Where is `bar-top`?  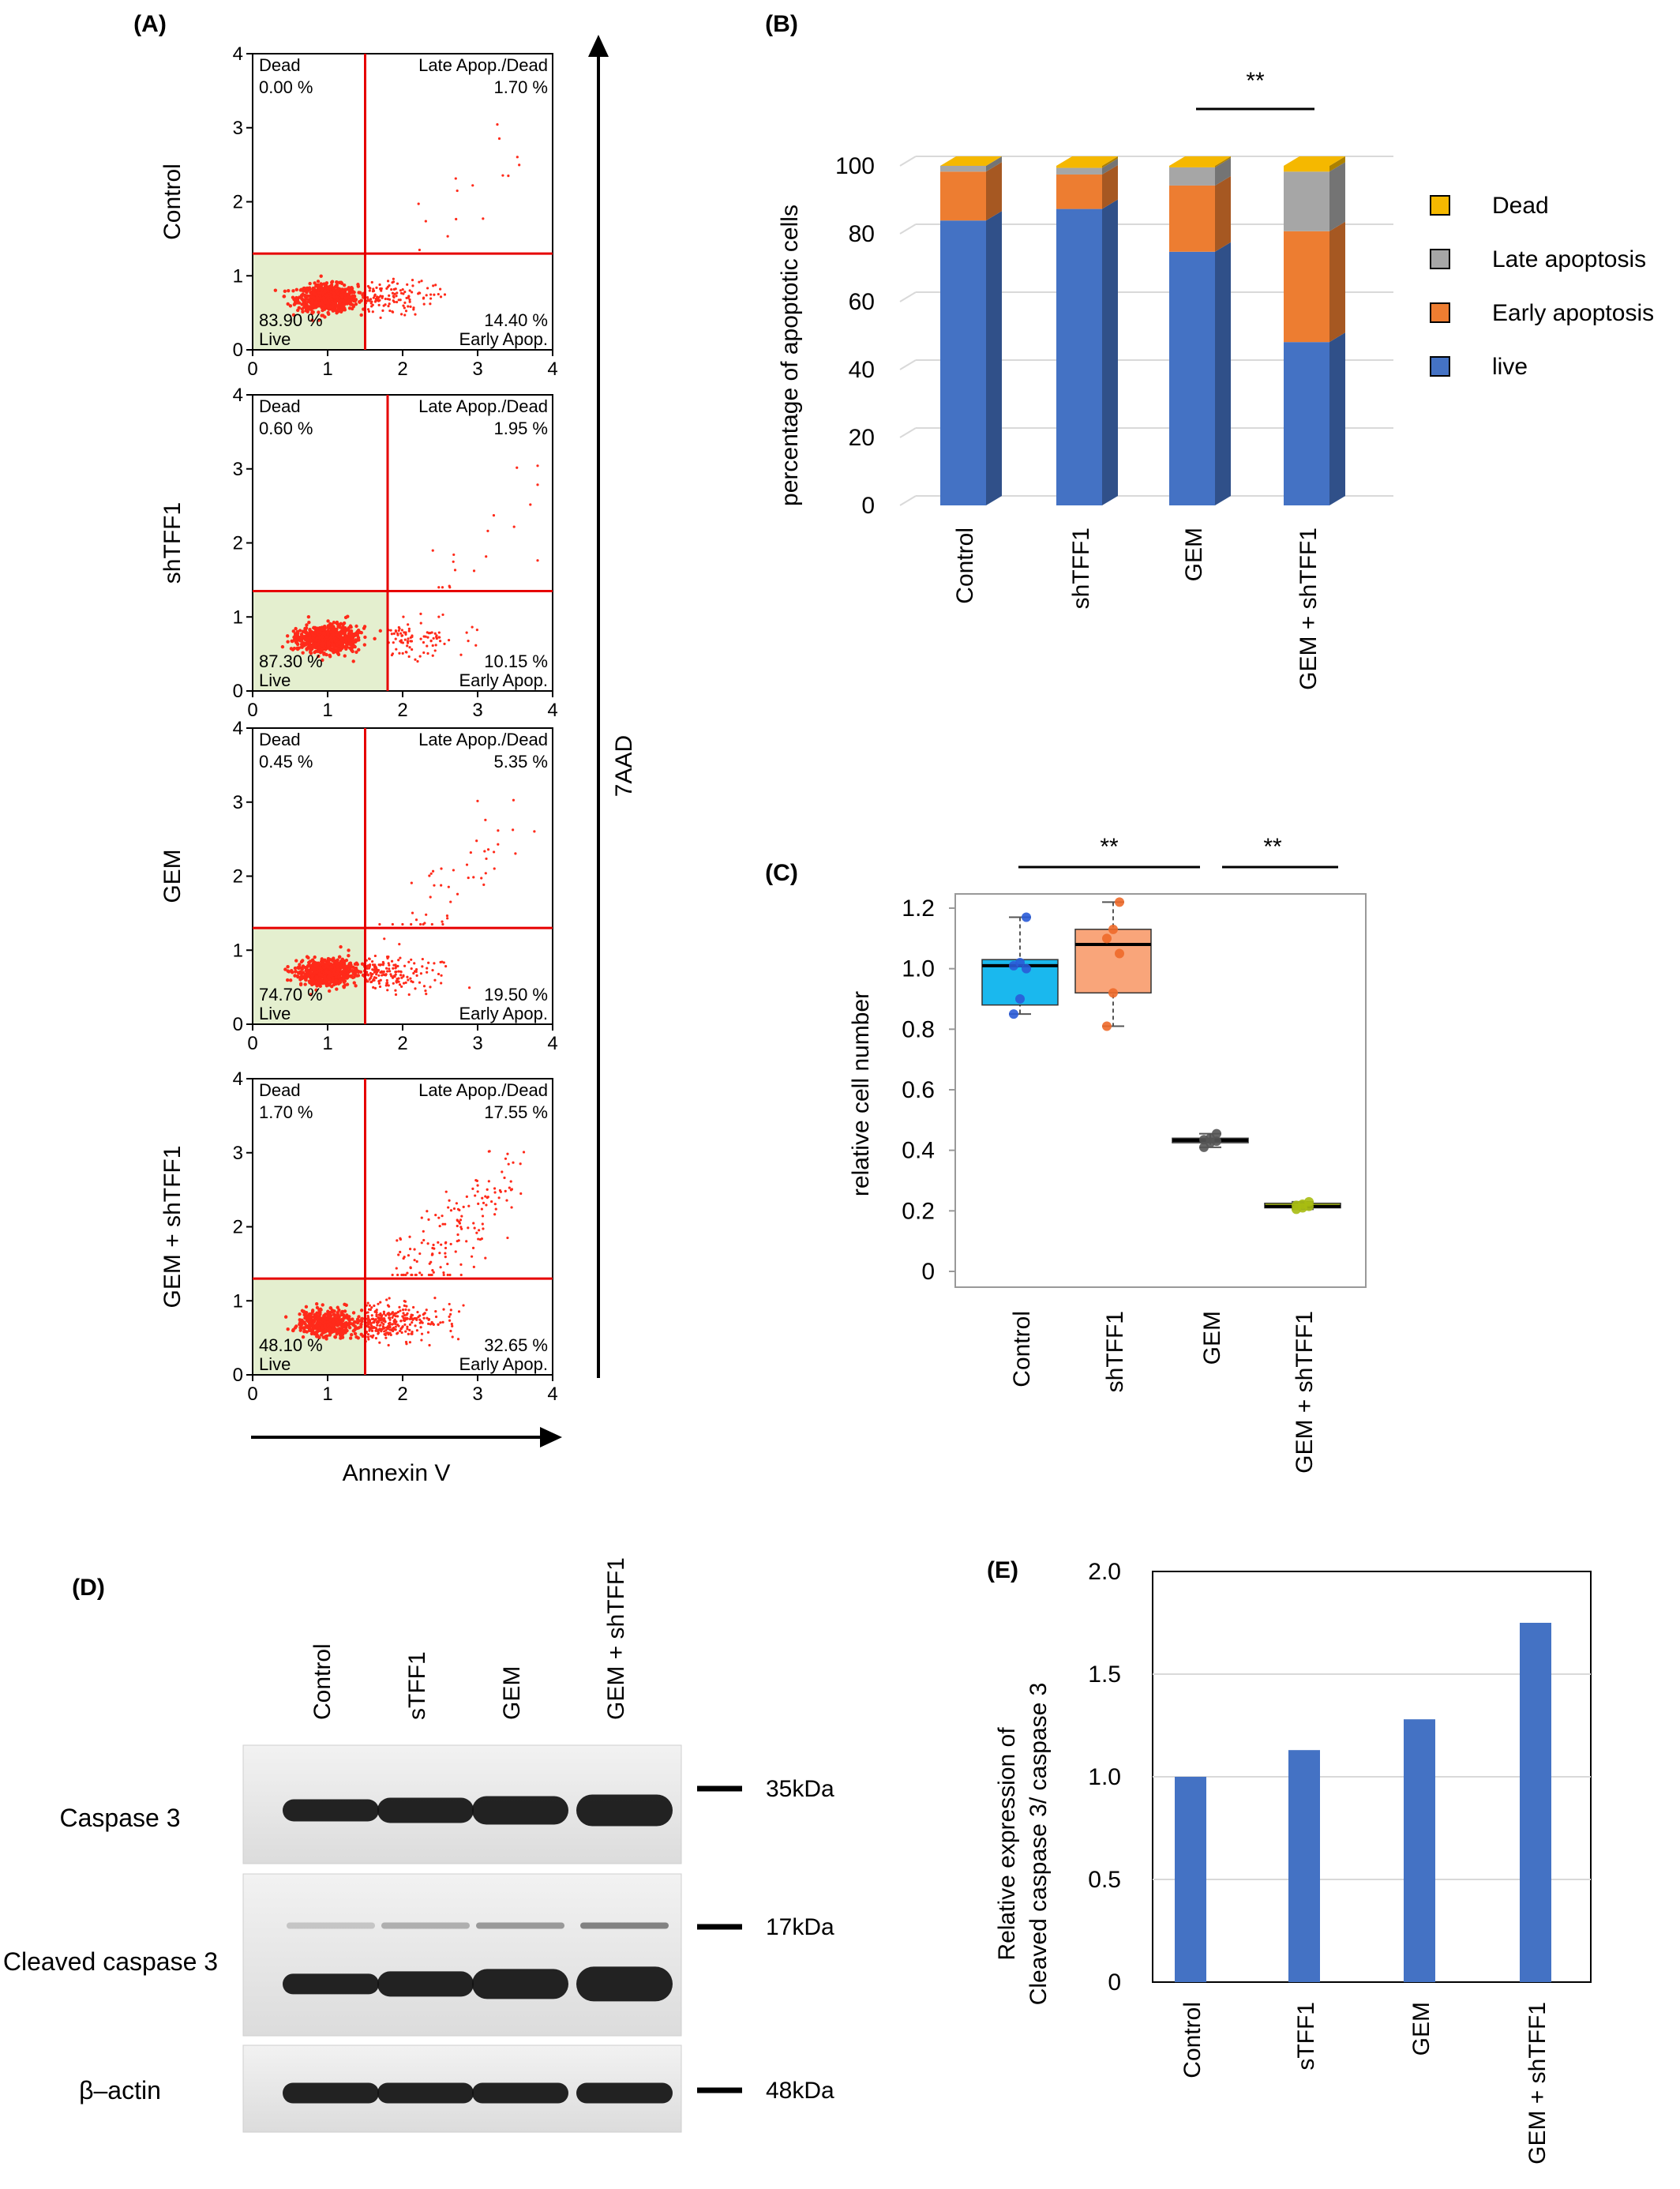
bar-top is located at coordinates (1200, 161).